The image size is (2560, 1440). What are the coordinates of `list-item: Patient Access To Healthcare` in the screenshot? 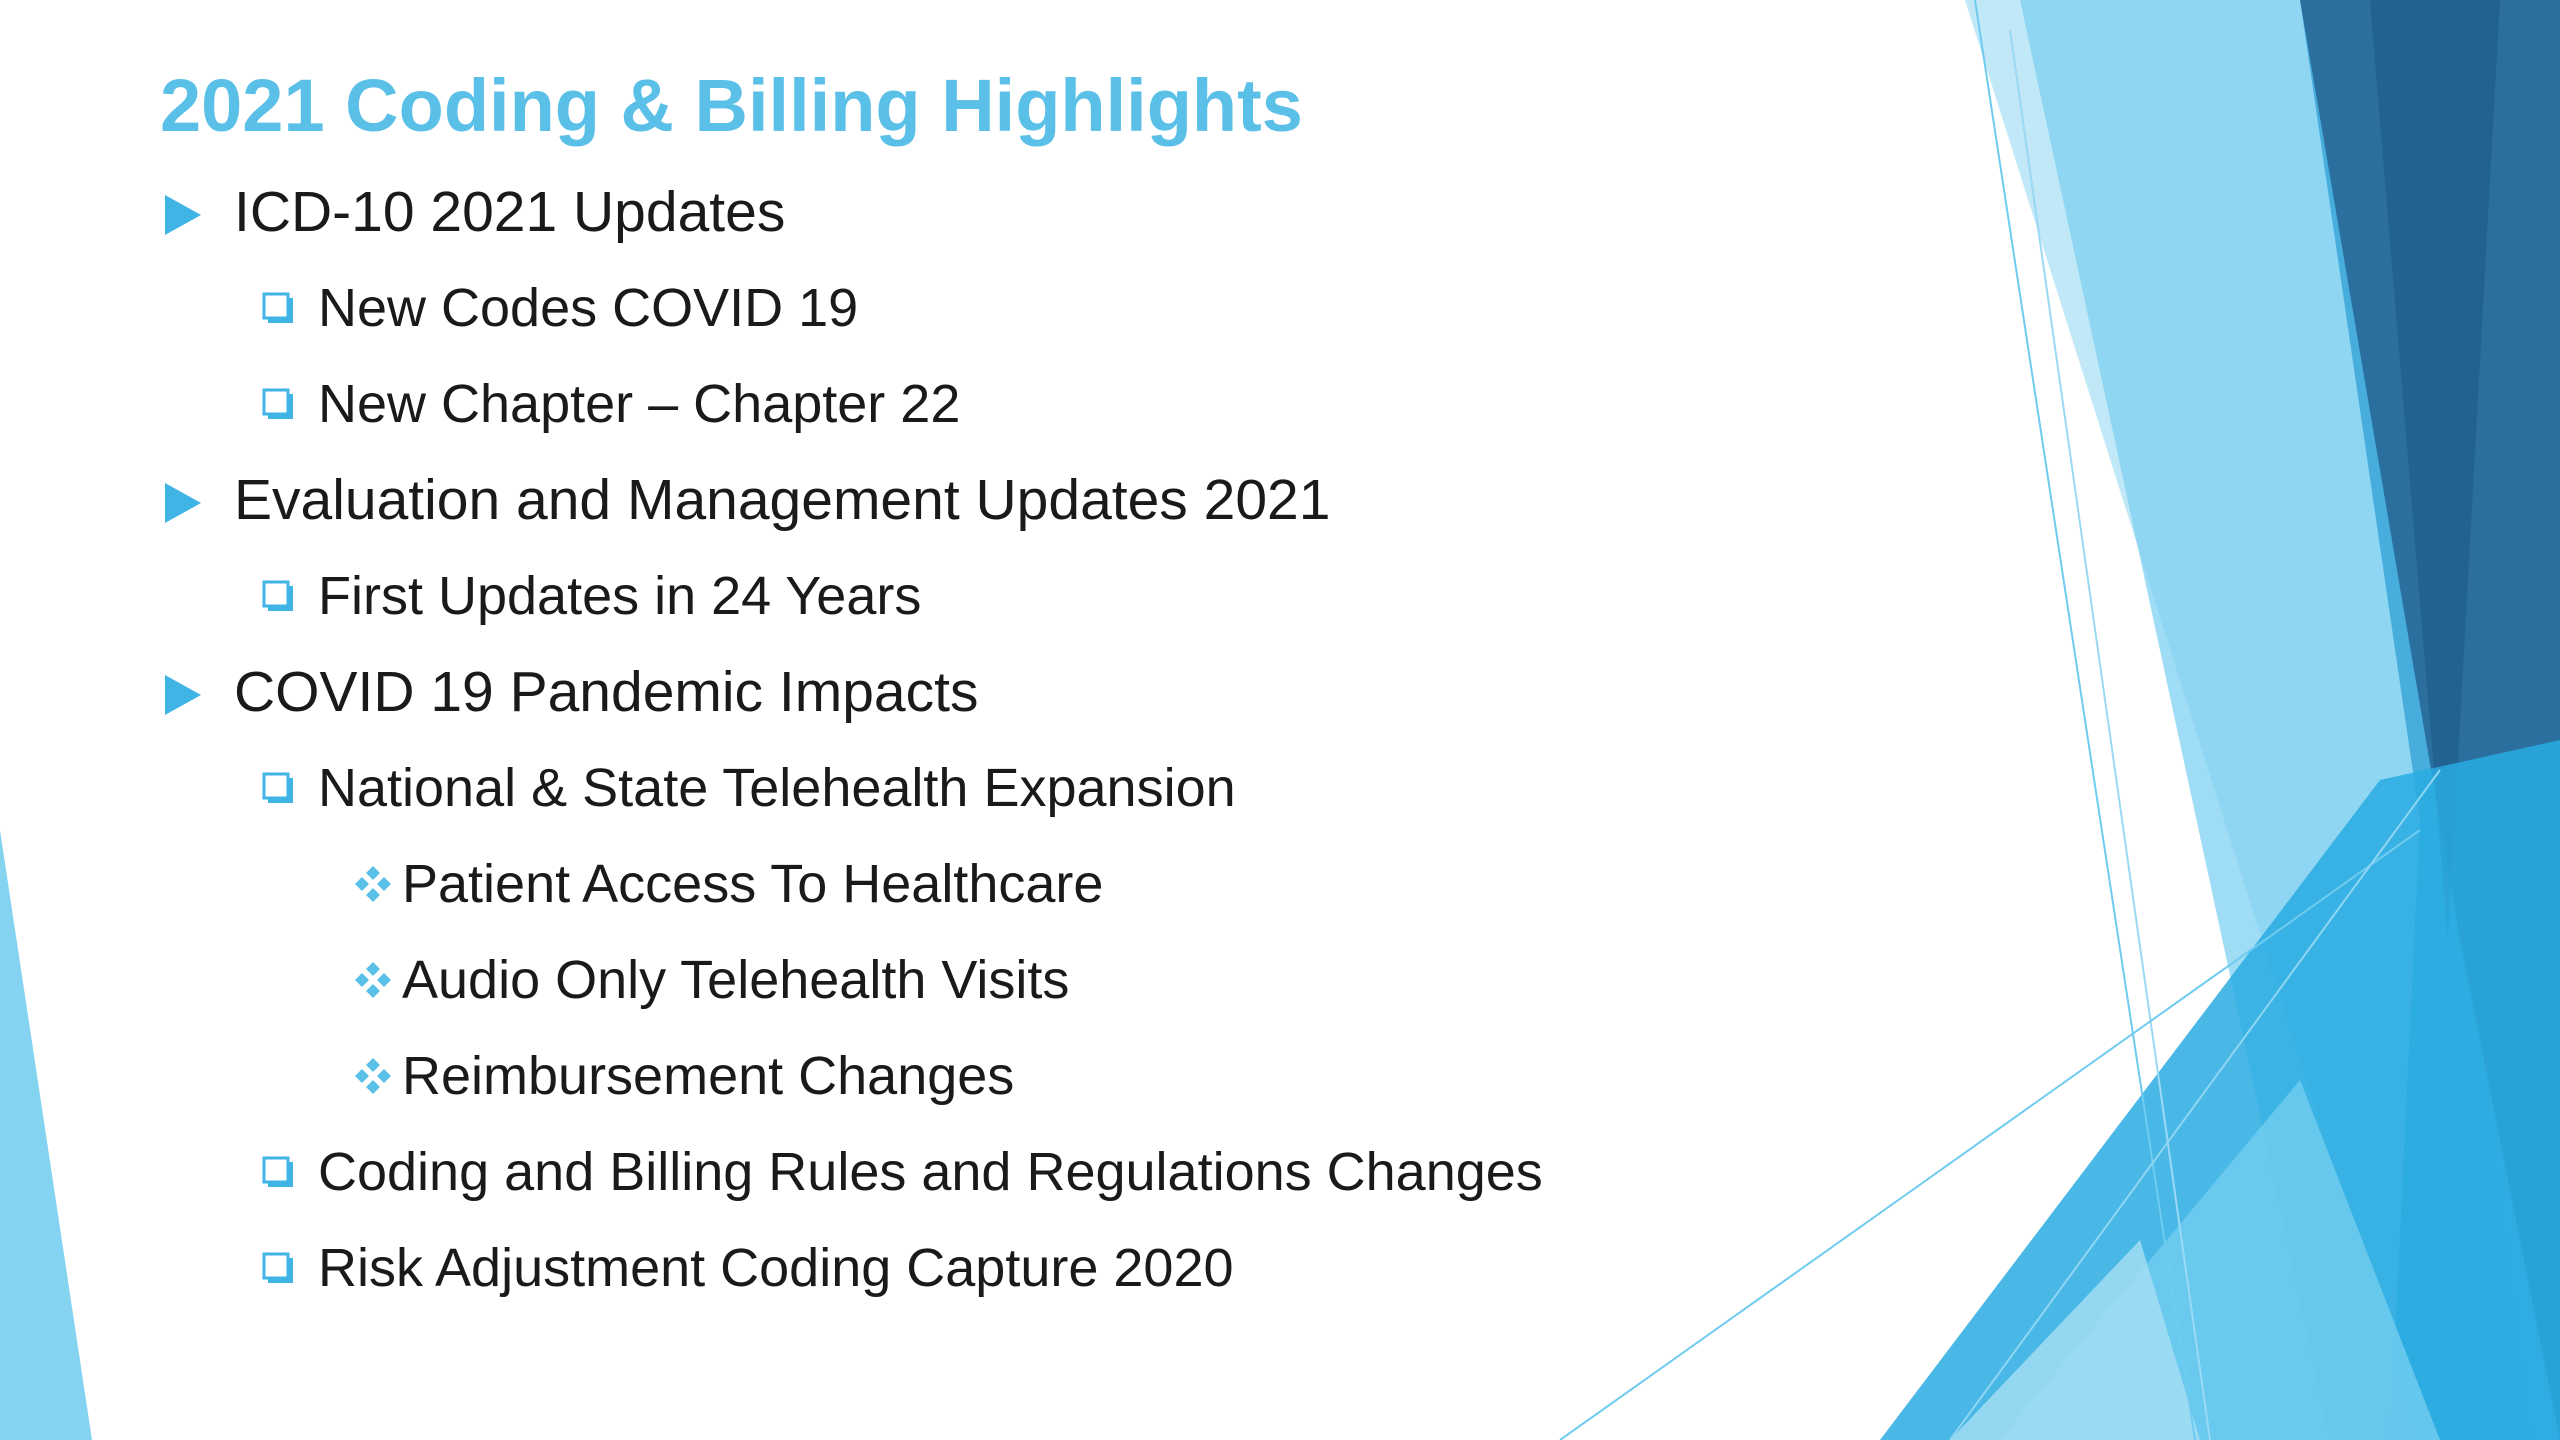 It's located at (1000, 884).